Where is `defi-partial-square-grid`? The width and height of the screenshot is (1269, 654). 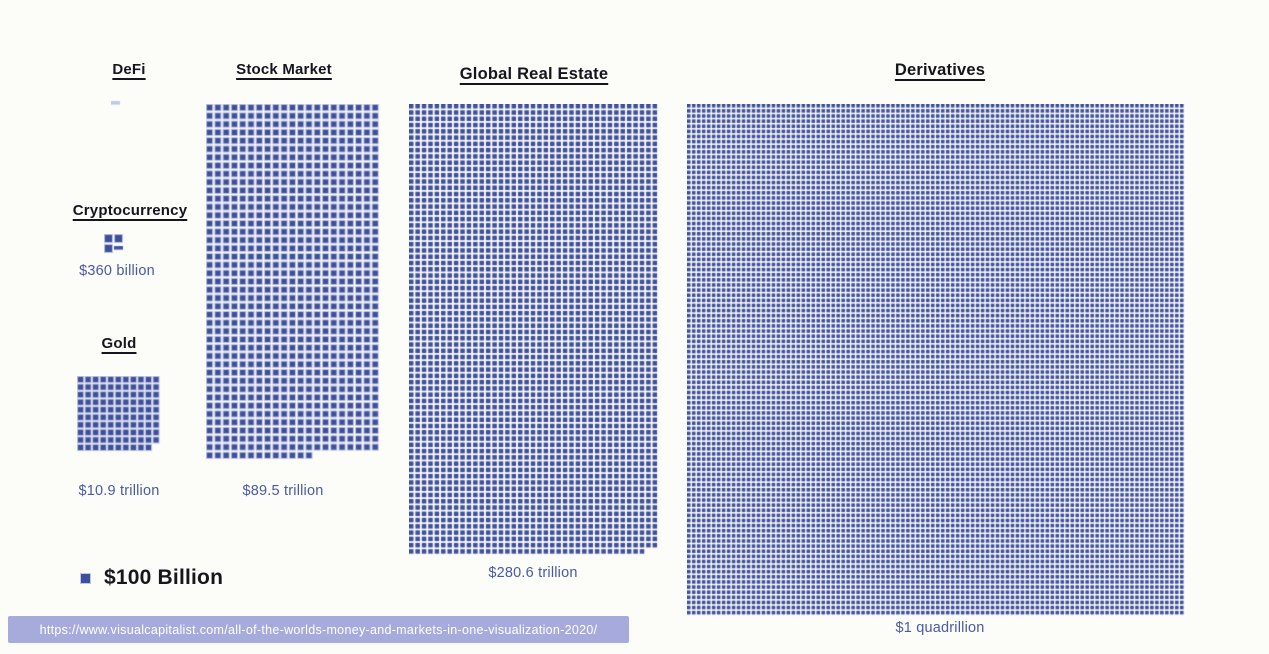 defi-partial-square-grid is located at coordinates (118, 103).